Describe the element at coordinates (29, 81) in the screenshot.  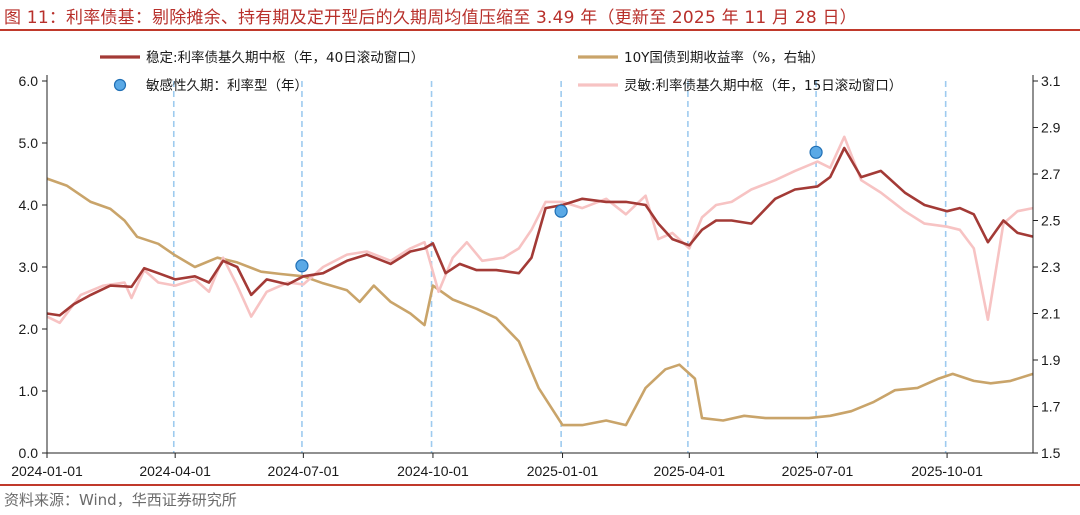
I see `y-left-tick-label: 6.0` at that location.